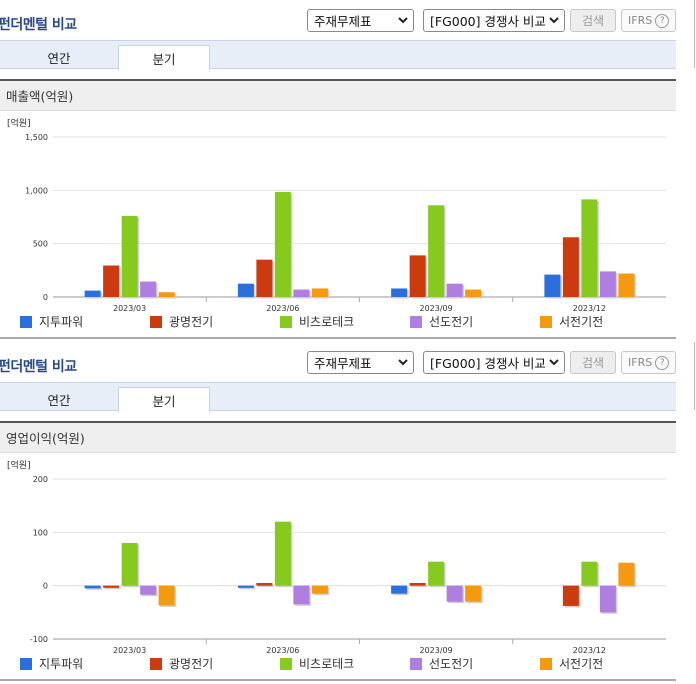  Describe the element at coordinates (338, 95) in the screenshot. I see `section-title: 매출액(억원)` at that location.